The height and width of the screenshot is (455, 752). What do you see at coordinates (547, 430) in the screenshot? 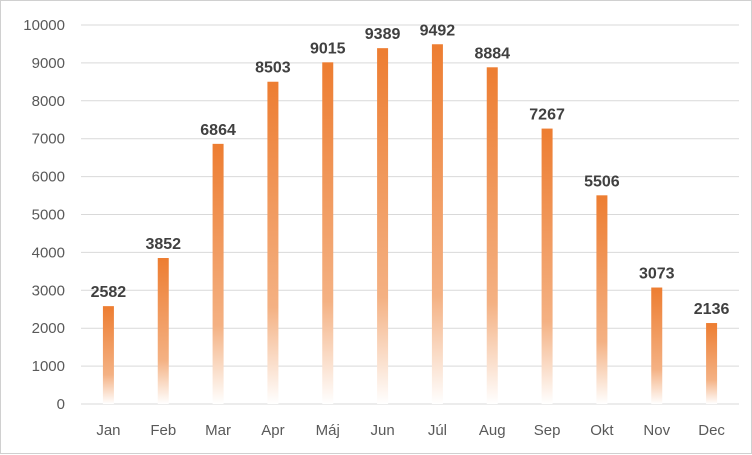
I see `x-tick-label: Sep` at bounding box center [547, 430].